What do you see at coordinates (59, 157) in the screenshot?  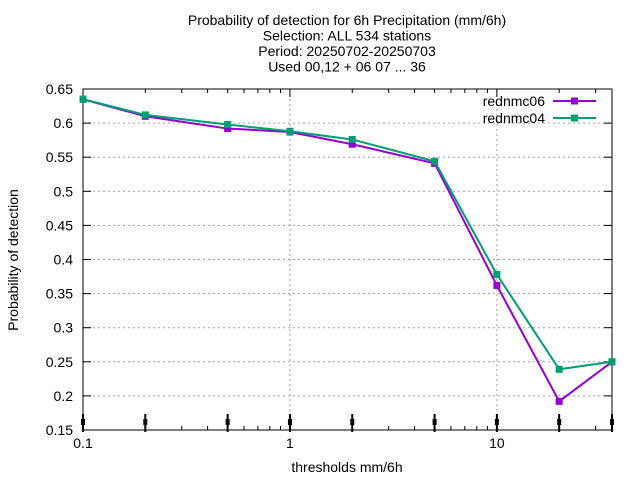 I see `y-tick-label: 0.55` at bounding box center [59, 157].